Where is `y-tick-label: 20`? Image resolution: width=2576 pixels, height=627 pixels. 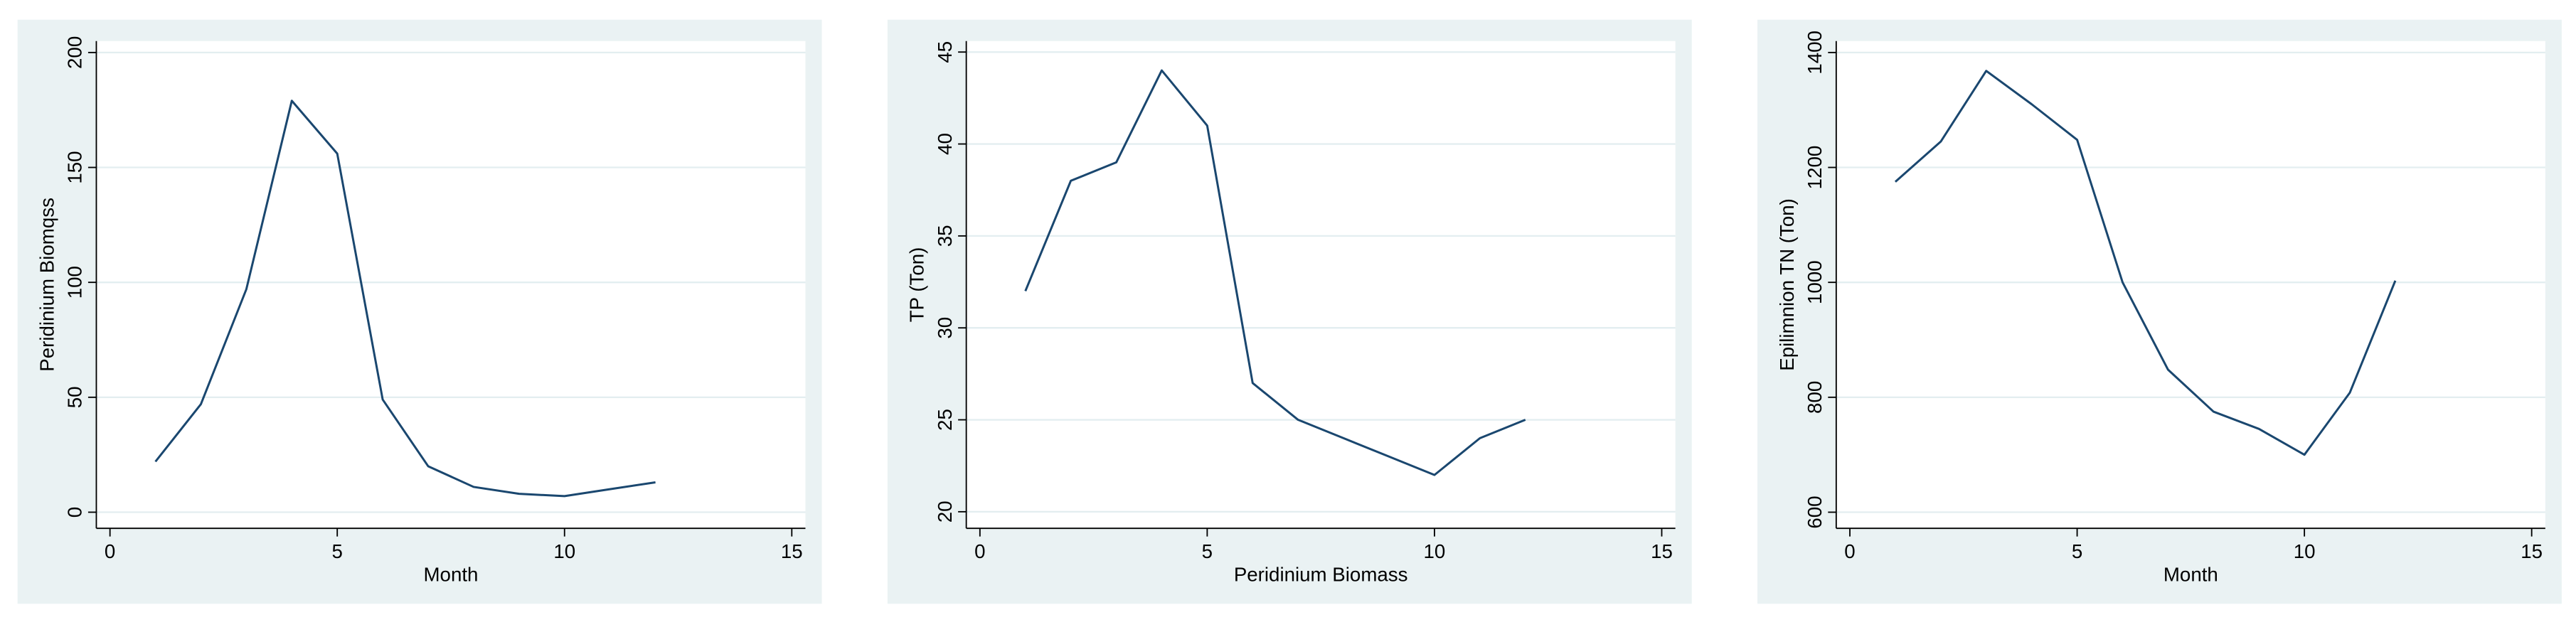 y-tick-label: 20 is located at coordinates (945, 511).